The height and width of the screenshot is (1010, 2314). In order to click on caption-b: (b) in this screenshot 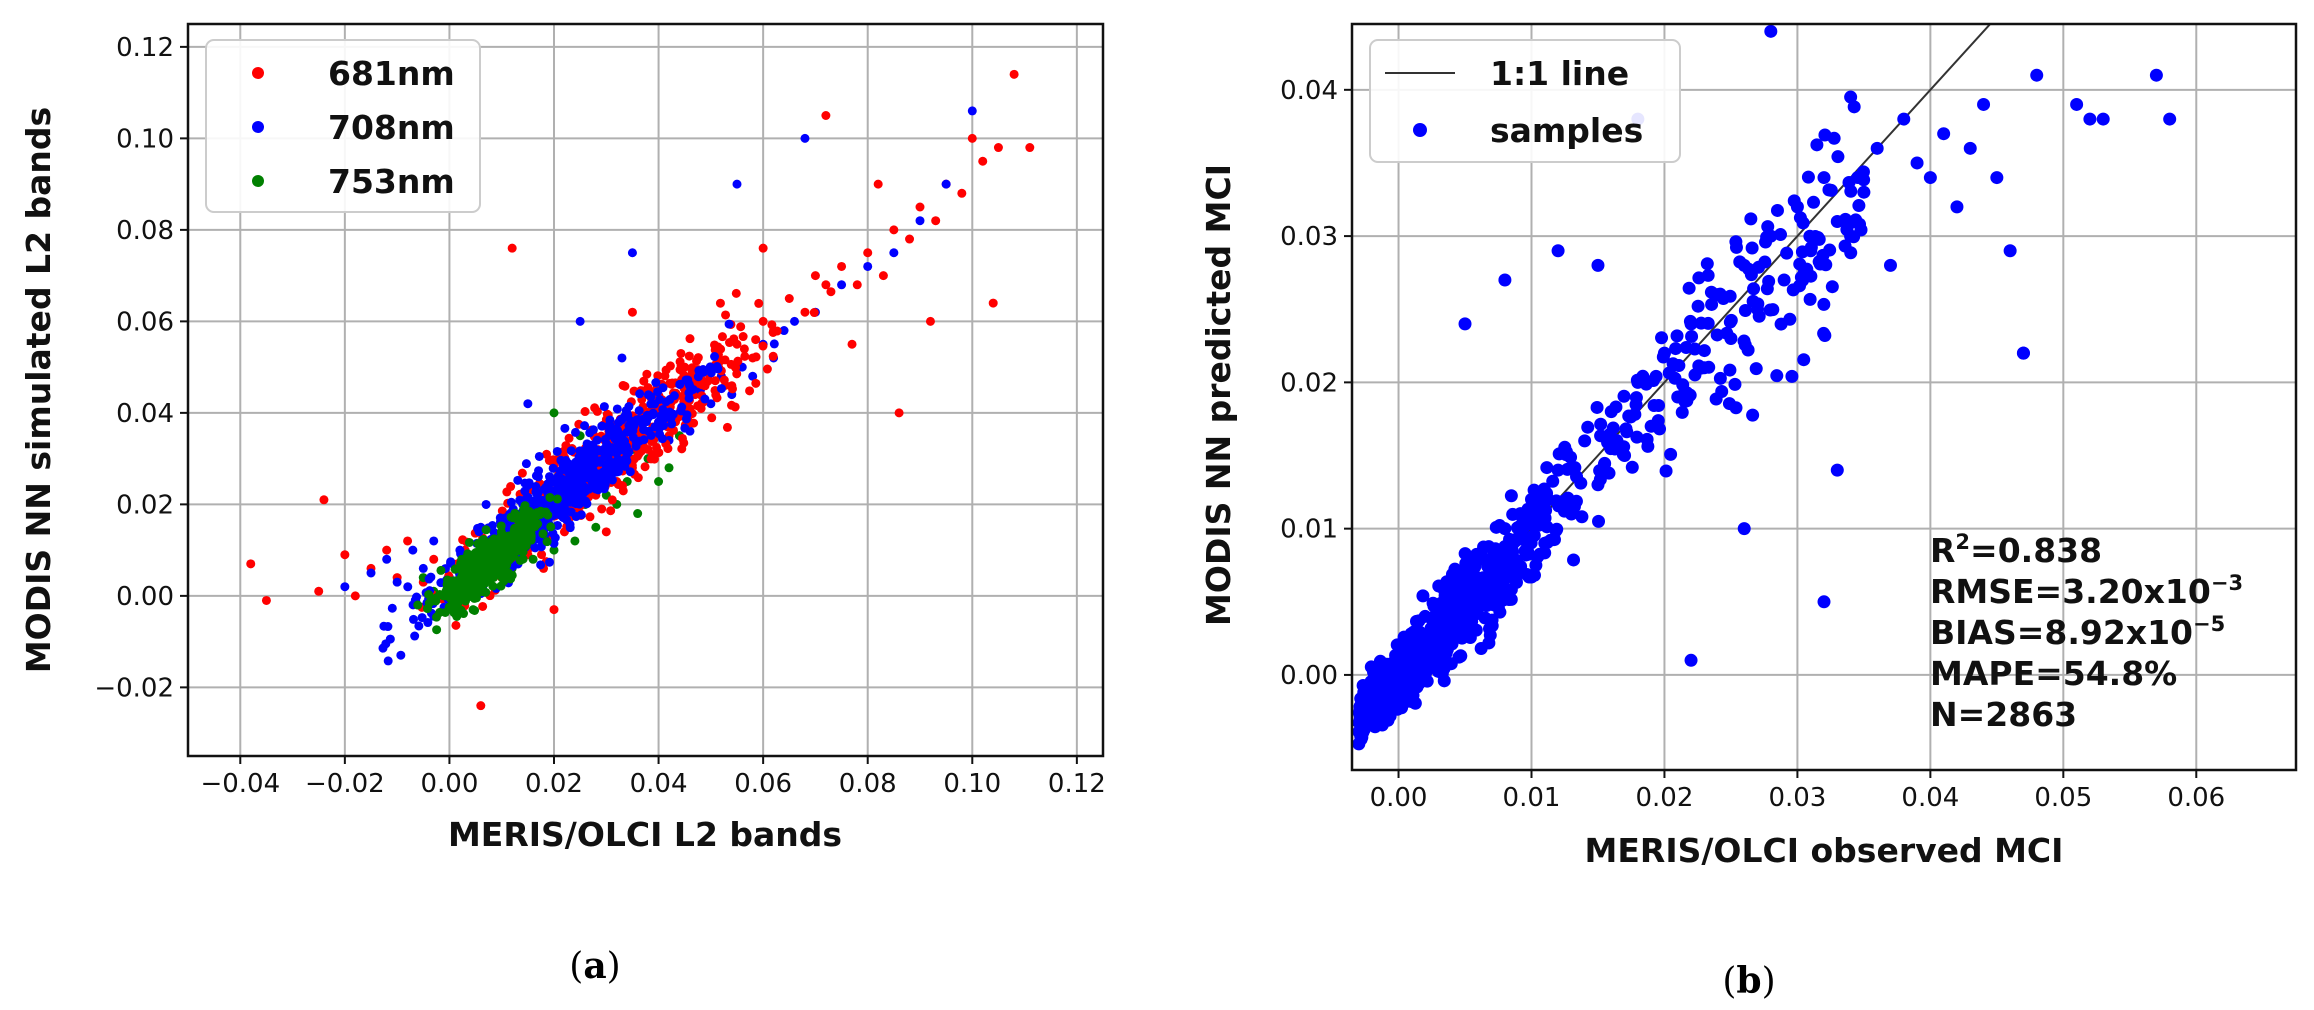, I will do `click(1748, 981)`.